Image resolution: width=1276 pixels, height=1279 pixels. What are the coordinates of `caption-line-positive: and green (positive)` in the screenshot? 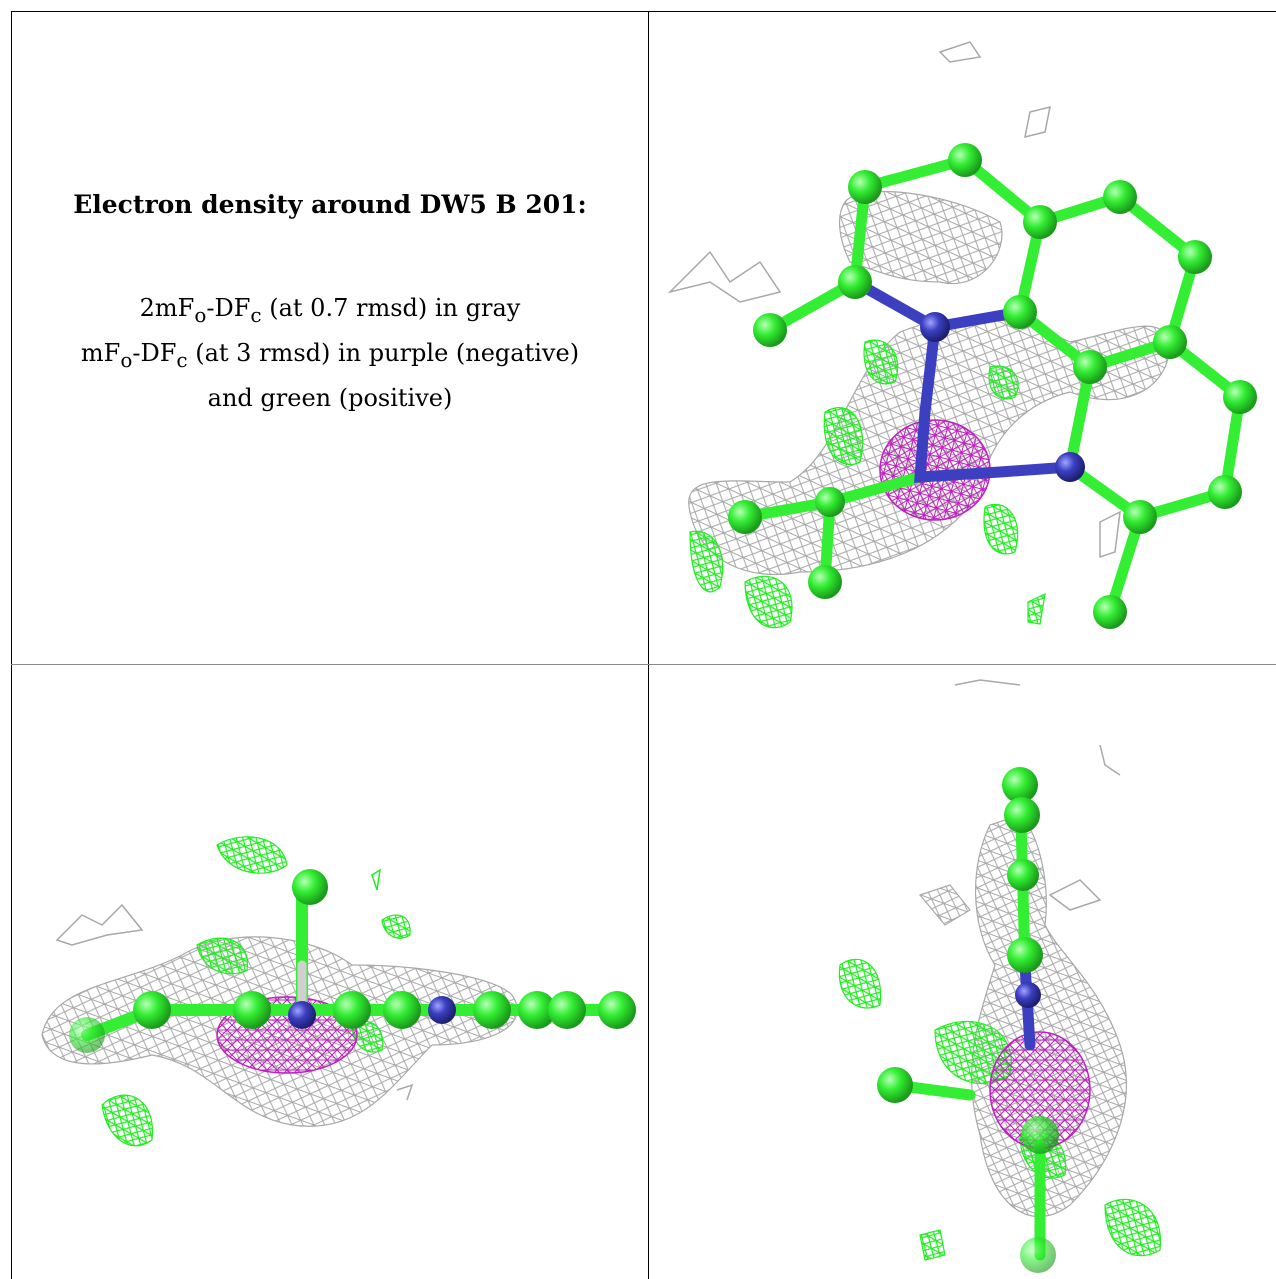 It's located at (330, 397).